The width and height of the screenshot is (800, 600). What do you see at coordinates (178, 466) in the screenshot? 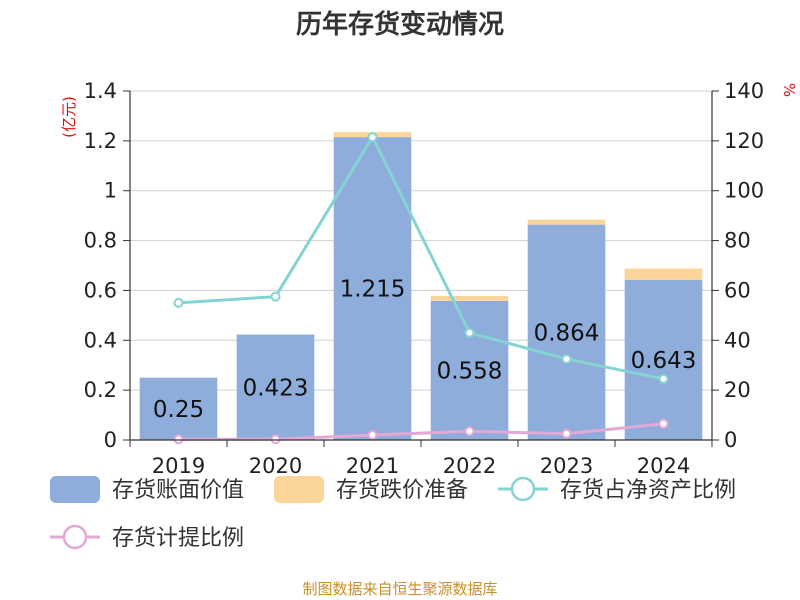
I see `x-tick-label: 2019` at bounding box center [178, 466].